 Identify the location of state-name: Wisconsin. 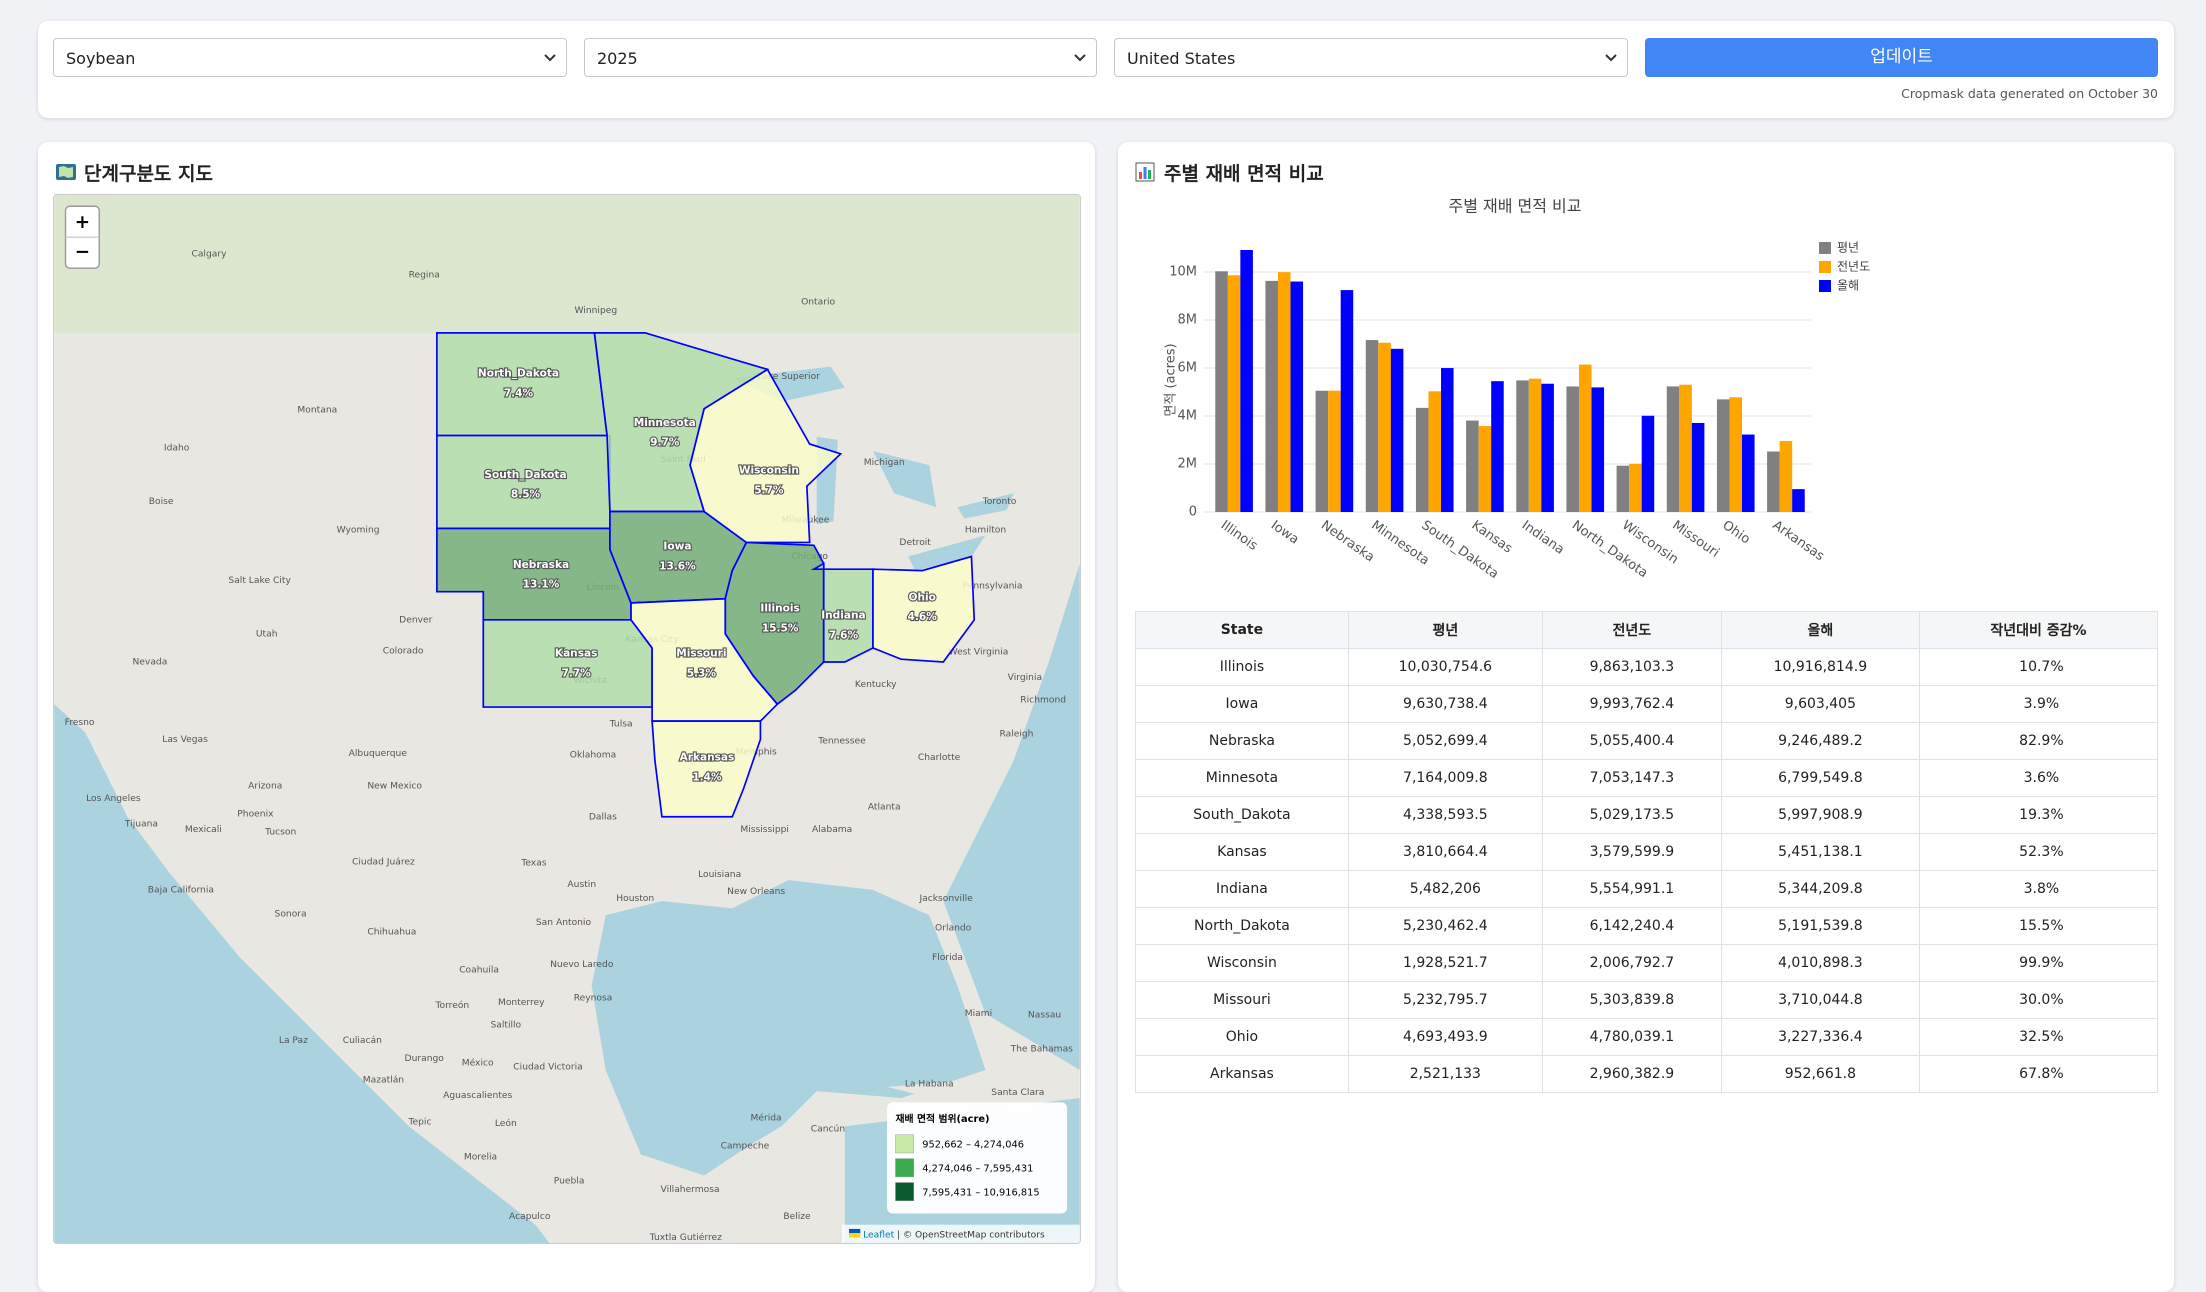
(769, 471).